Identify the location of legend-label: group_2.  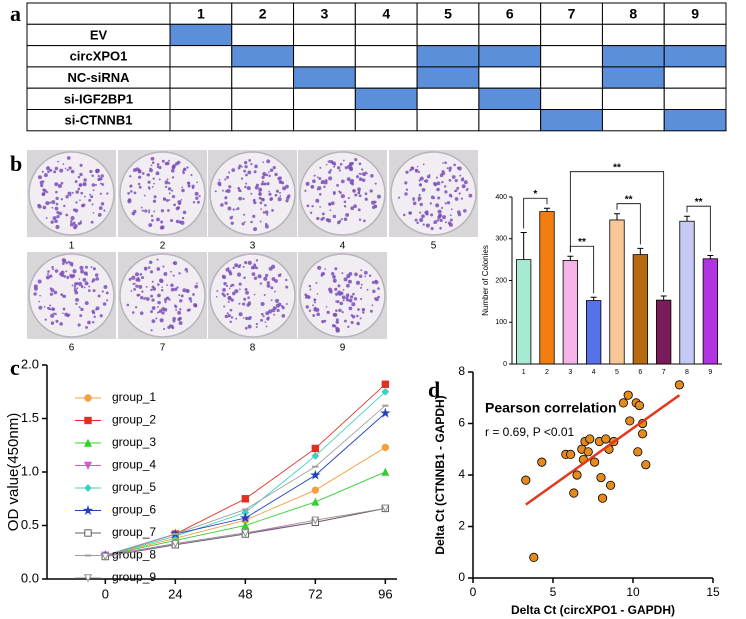
(134, 420).